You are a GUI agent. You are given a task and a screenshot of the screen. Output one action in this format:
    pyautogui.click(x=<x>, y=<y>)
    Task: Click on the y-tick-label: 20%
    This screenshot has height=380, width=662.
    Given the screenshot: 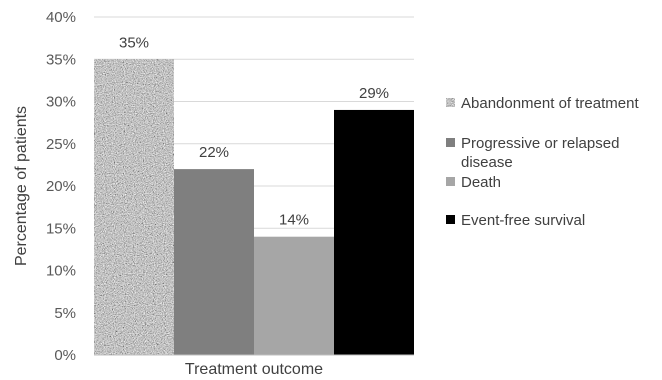 What is the action you would take?
    pyautogui.click(x=61, y=186)
    